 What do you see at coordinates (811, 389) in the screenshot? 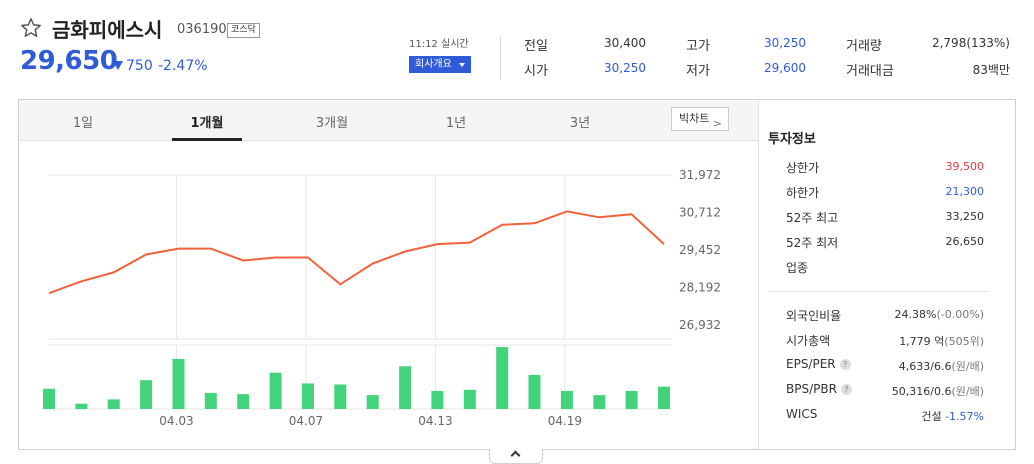
I see `bps-pbr-label: BPS/PBR` at bounding box center [811, 389].